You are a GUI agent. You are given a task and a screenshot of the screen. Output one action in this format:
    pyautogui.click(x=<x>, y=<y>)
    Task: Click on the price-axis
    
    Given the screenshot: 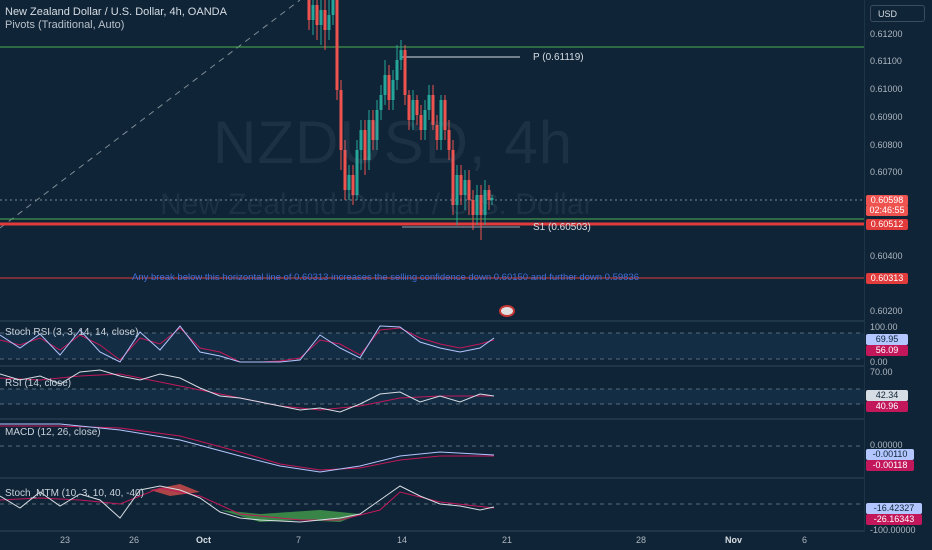 What is the action you would take?
    pyautogui.click(x=898, y=266)
    